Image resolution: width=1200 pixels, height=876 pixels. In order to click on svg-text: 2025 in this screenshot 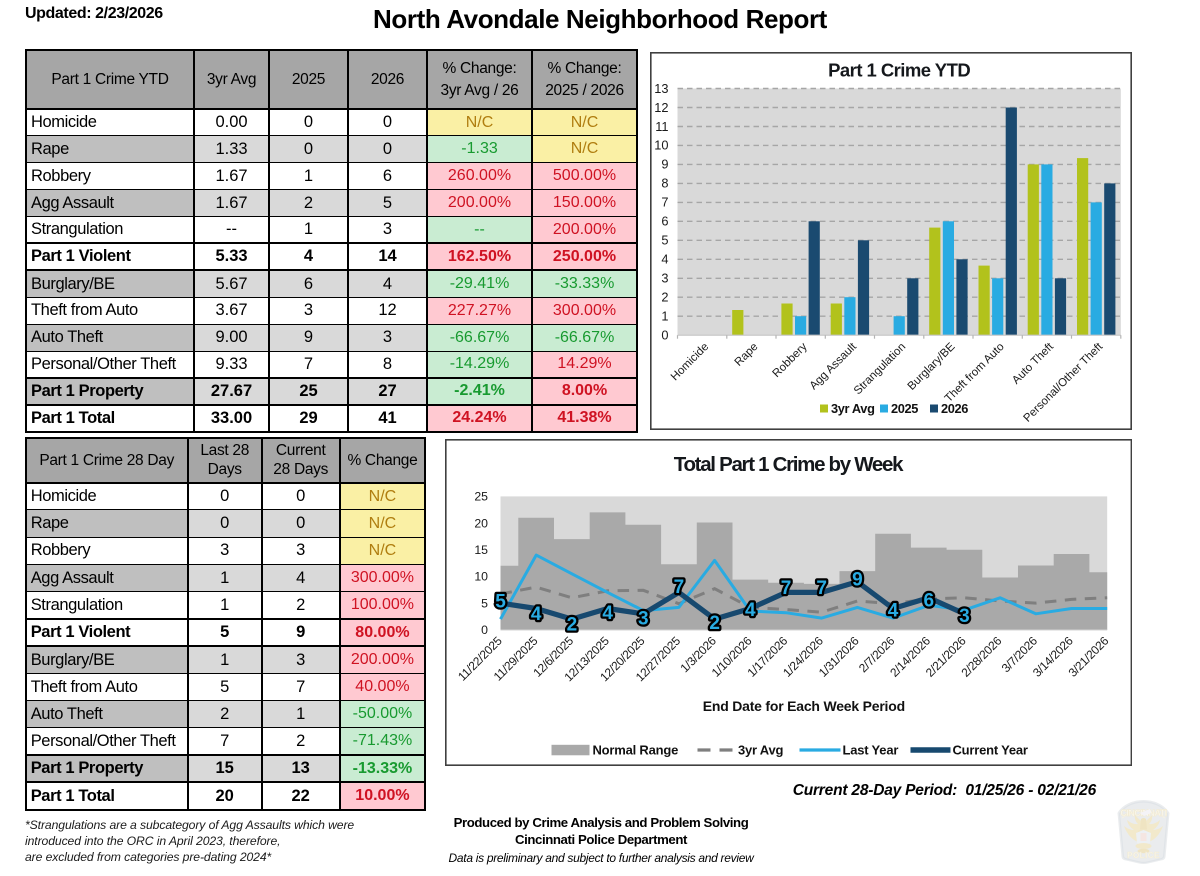, I will do `click(904, 408)`.